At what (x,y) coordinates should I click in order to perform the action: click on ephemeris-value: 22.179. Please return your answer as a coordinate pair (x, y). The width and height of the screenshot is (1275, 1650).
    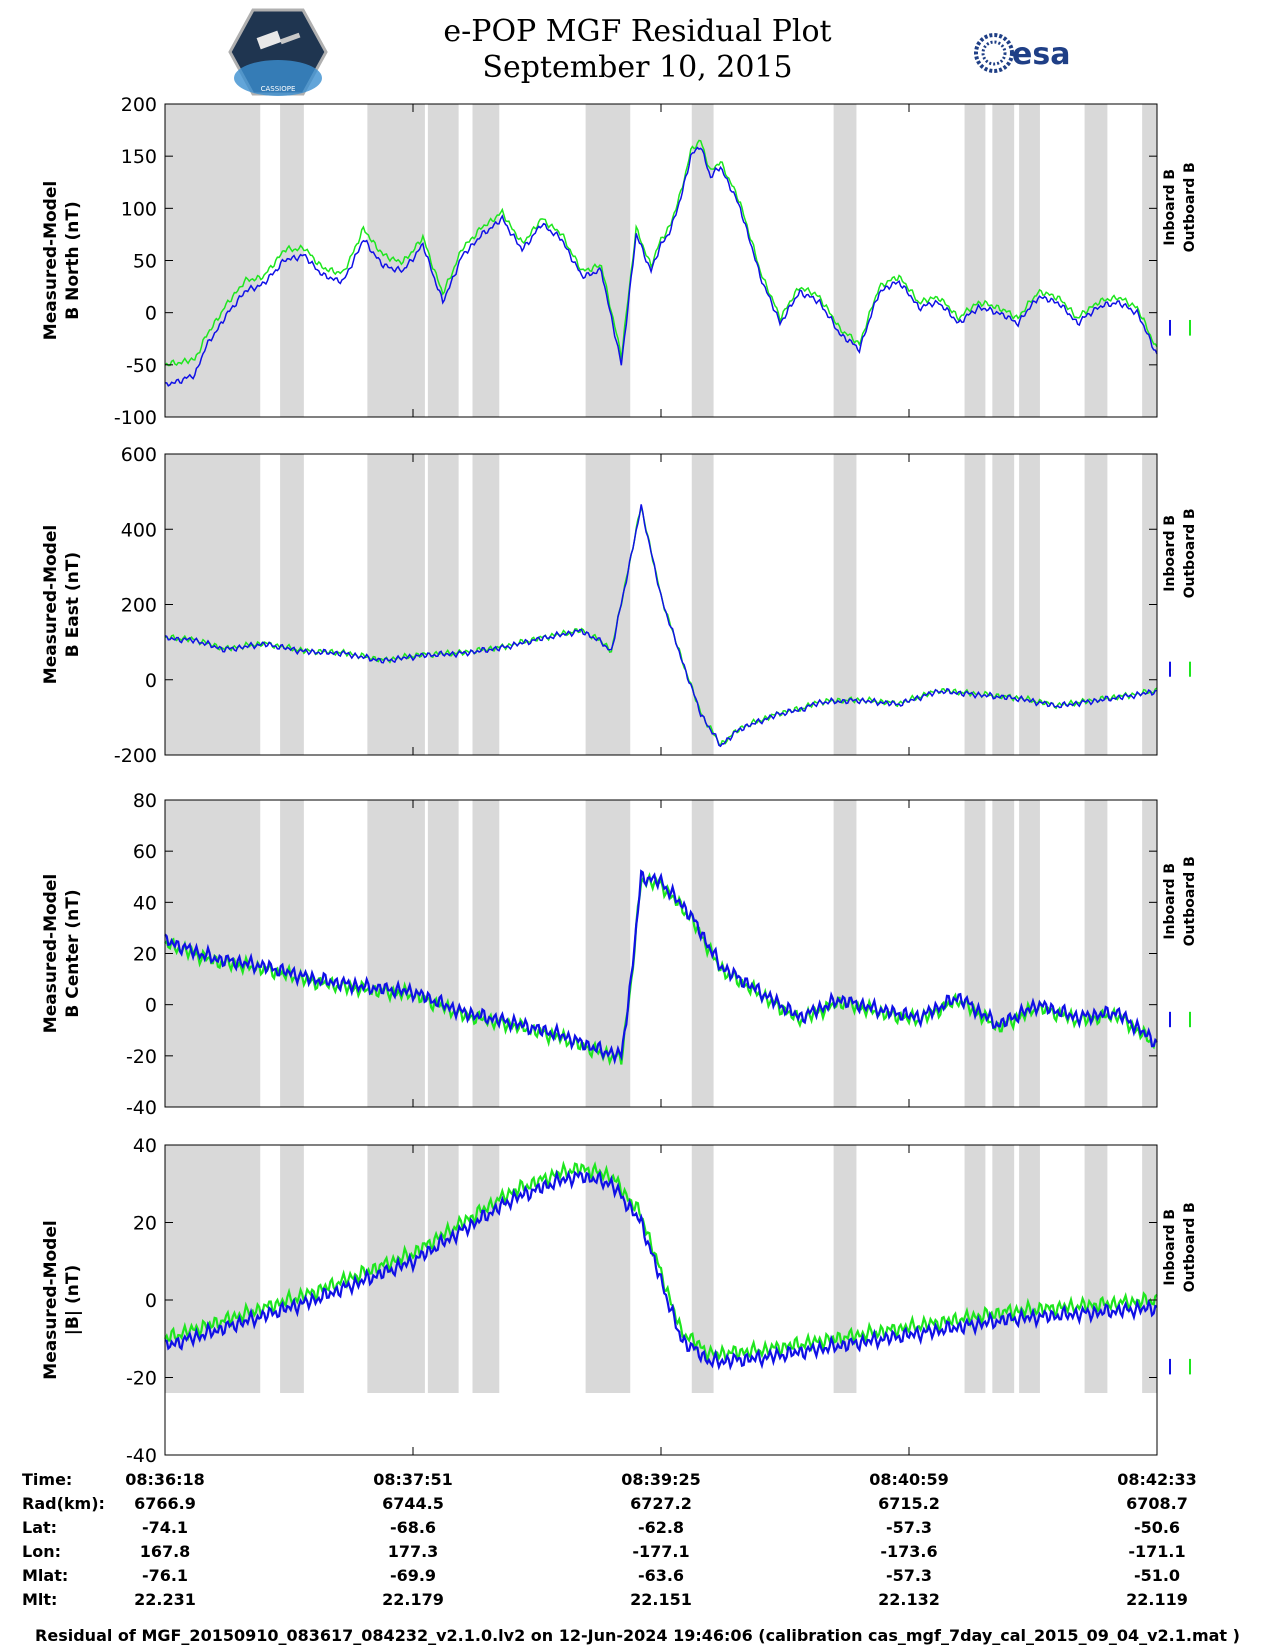
    Looking at the image, I should click on (413, 1599).